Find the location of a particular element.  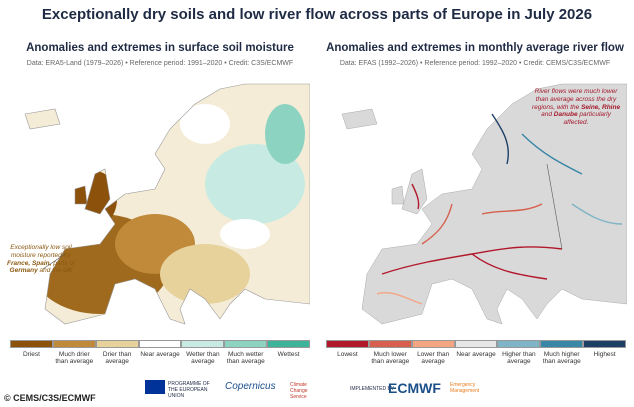

copernicus-logo: Copernicus is located at coordinates (250, 386).